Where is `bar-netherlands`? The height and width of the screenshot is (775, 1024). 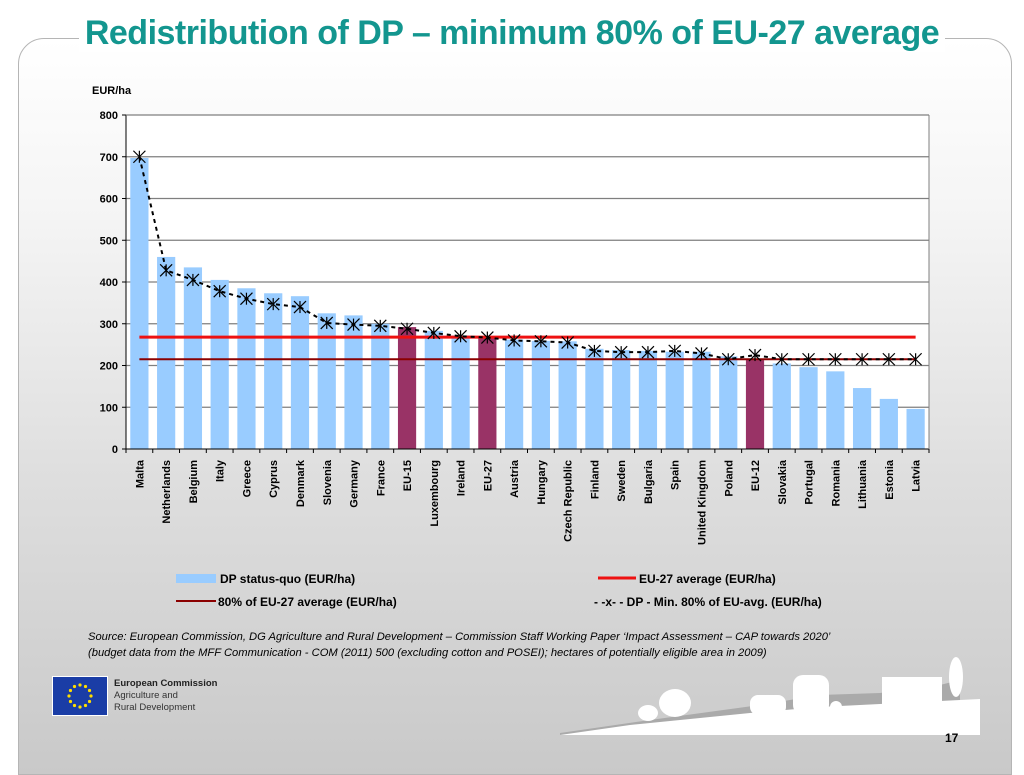
bar-netherlands is located at coordinates (166, 352).